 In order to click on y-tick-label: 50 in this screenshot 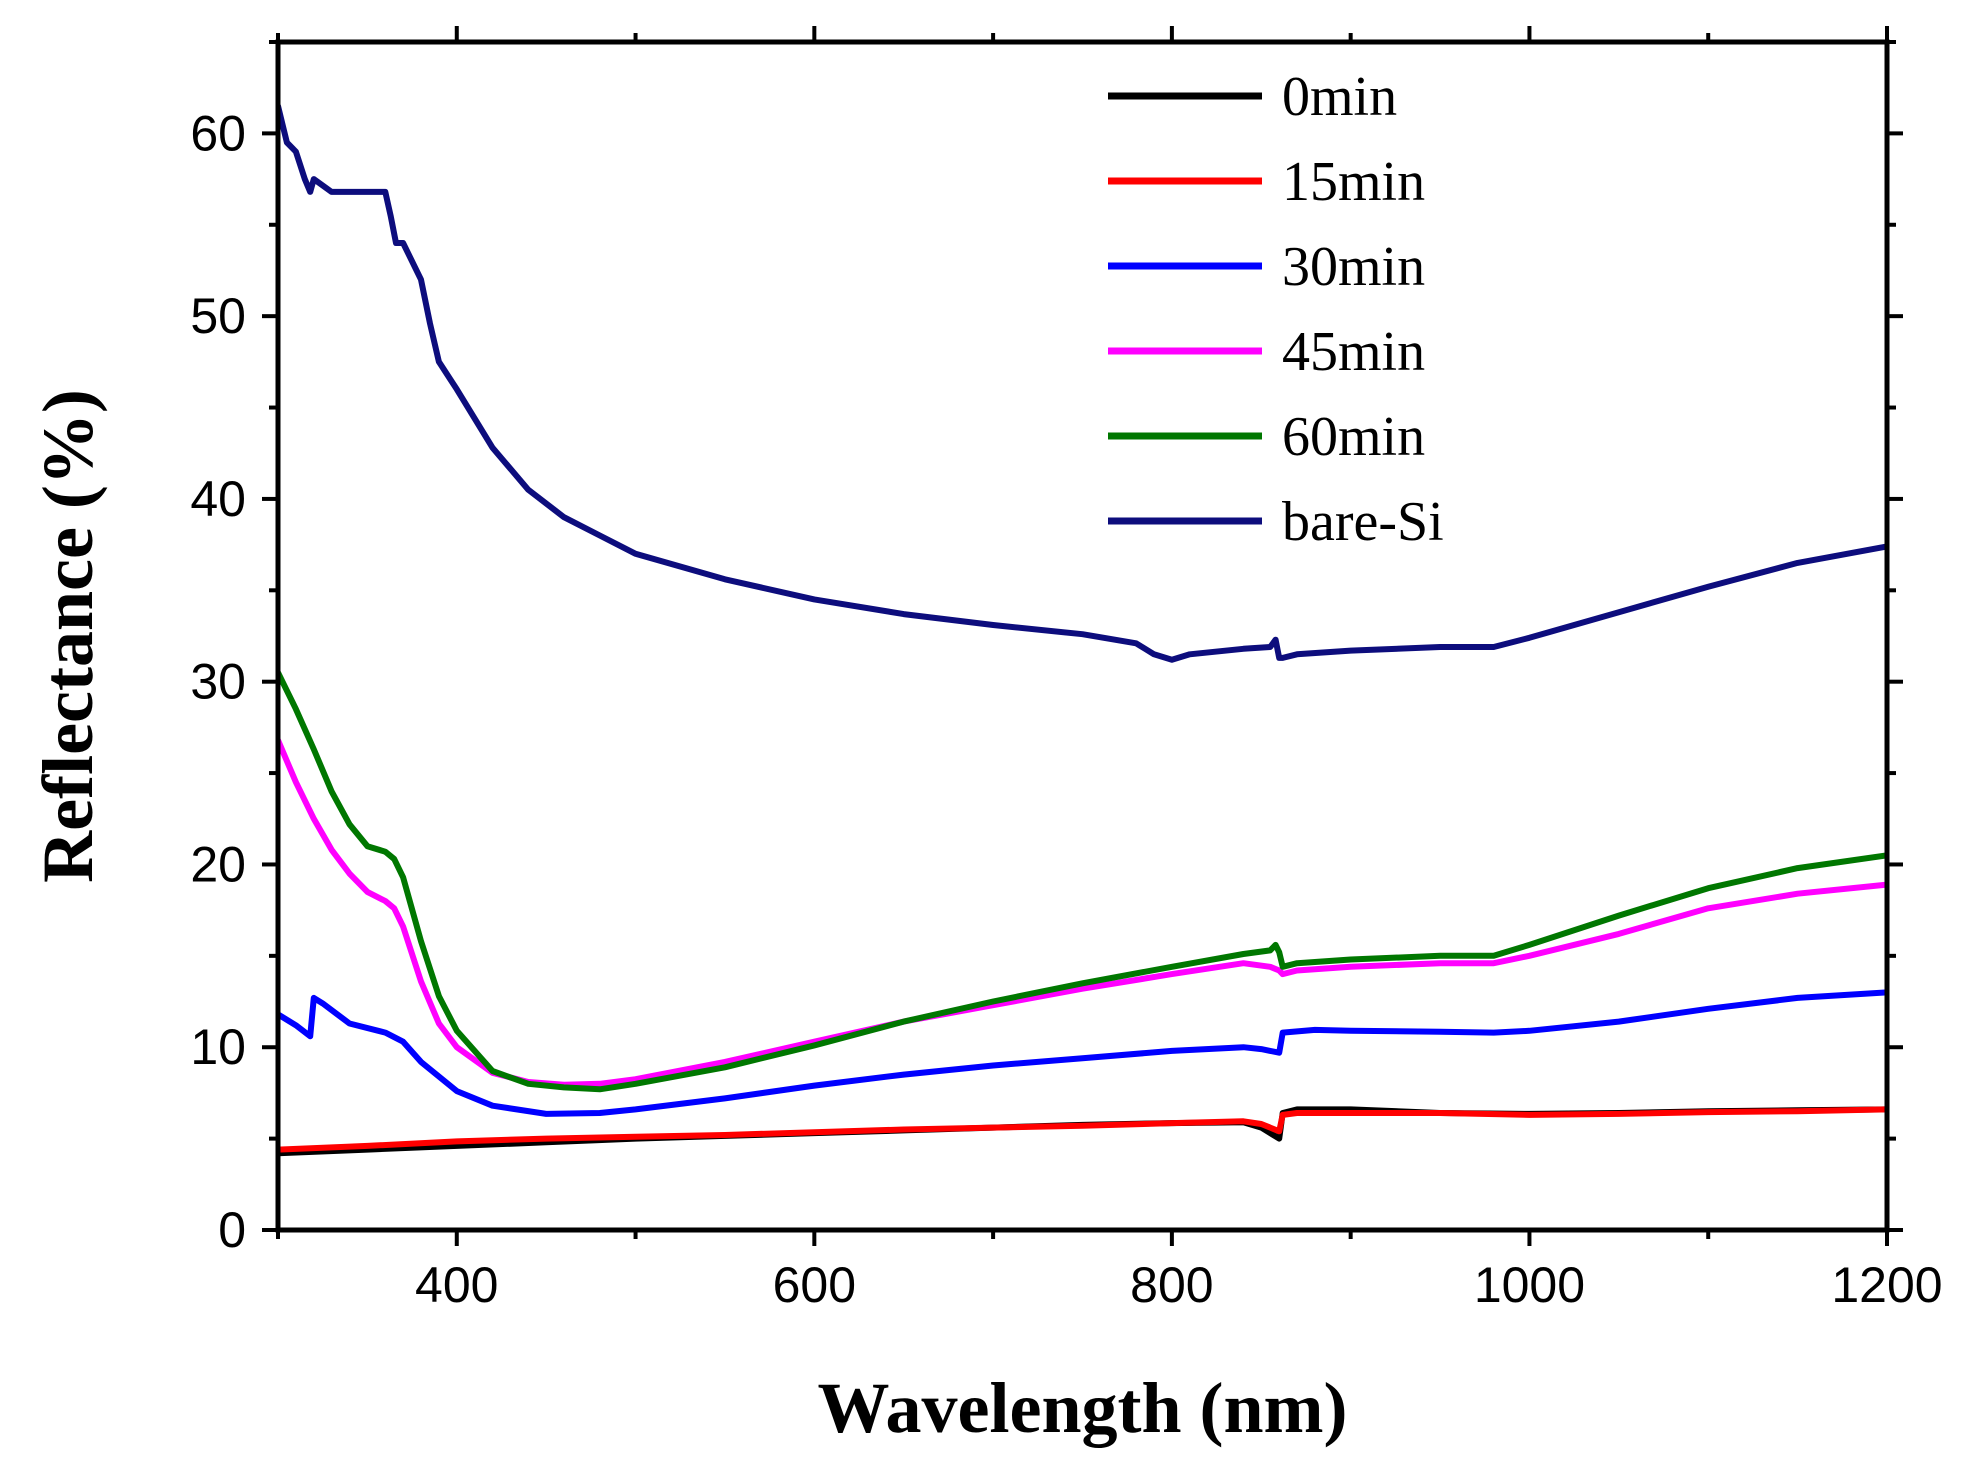, I will do `click(218, 316)`.